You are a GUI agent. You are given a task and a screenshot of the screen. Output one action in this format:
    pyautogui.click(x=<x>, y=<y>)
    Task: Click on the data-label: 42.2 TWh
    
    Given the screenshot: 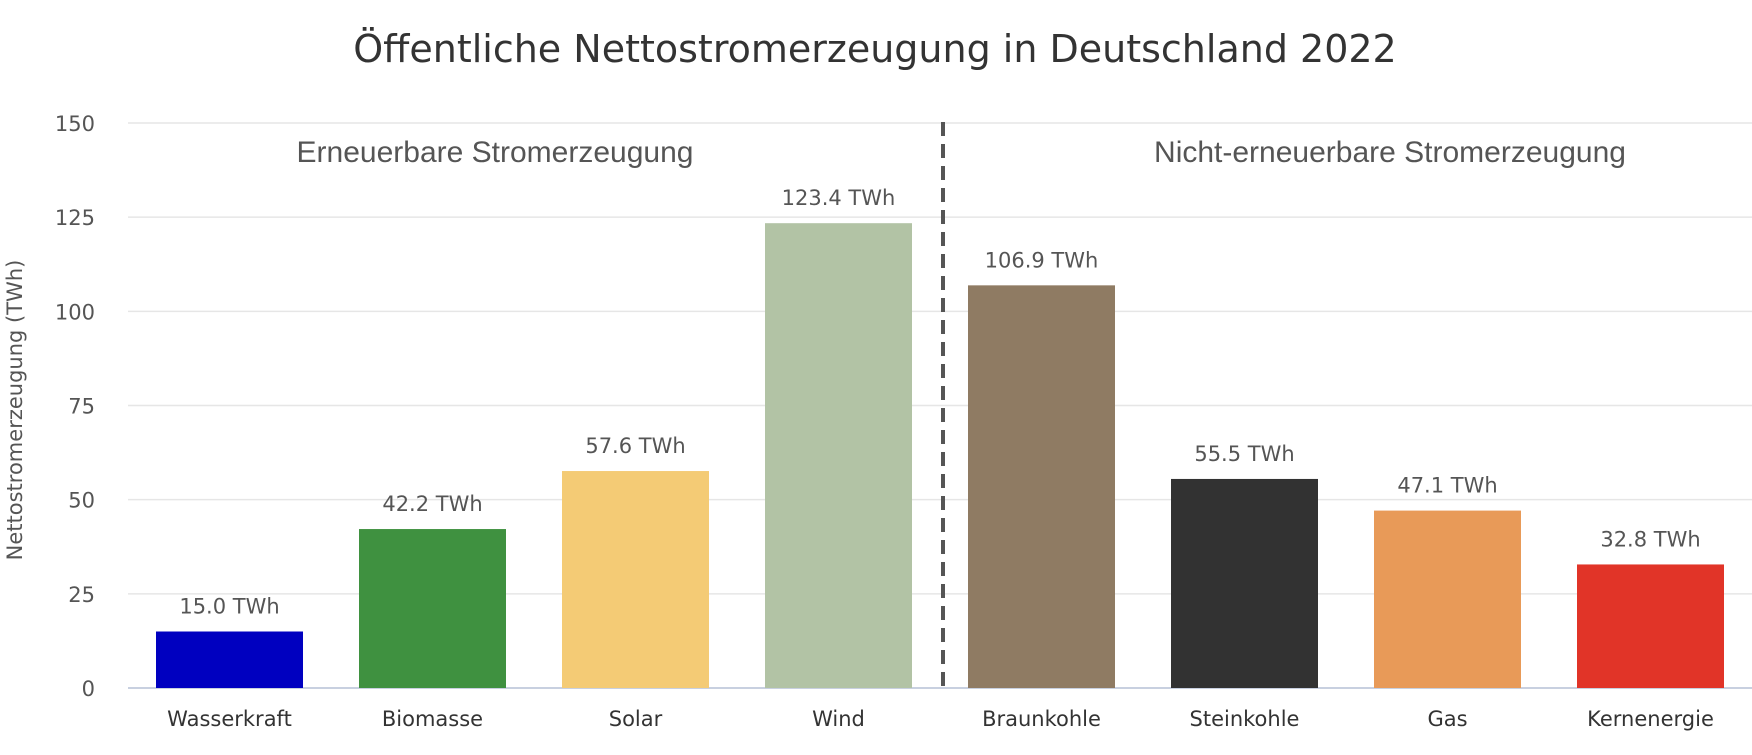 What is the action you would take?
    pyautogui.click(x=432, y=504)
    